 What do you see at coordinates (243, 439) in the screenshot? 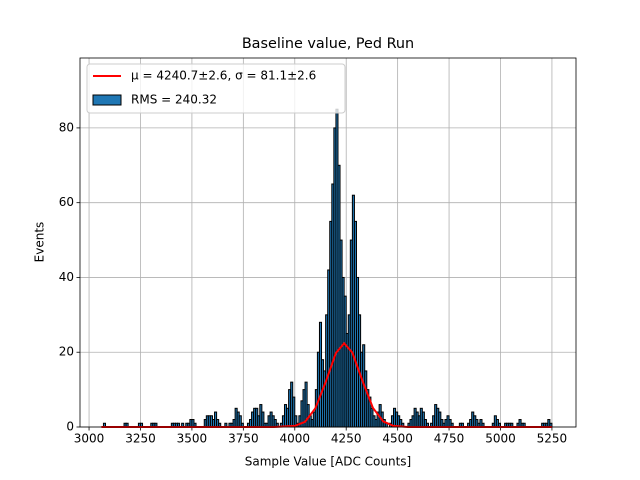
I see `x-tick-label: 3750` at bounding box center [243, 439].